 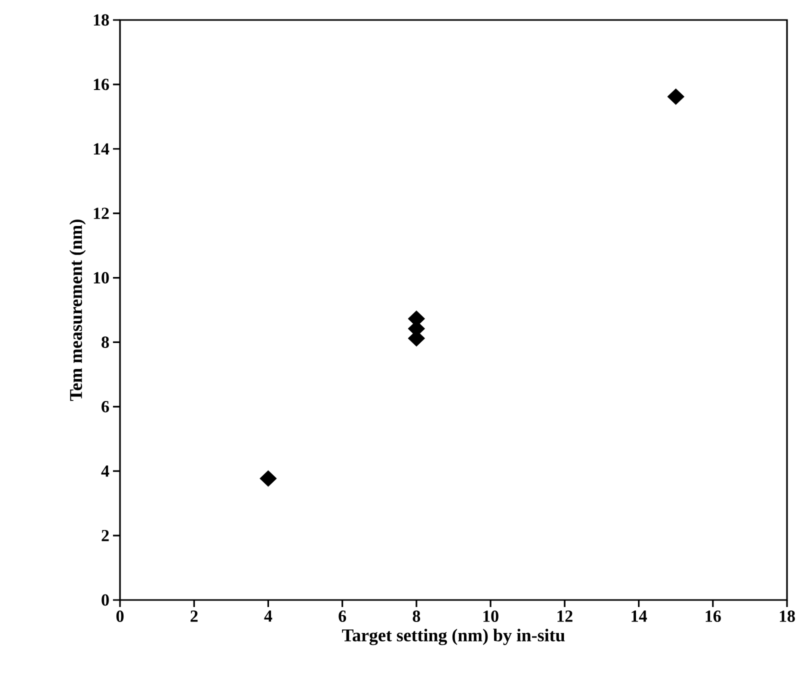 I want to click on y-tick-label: 6, so click(x=105, y=406).